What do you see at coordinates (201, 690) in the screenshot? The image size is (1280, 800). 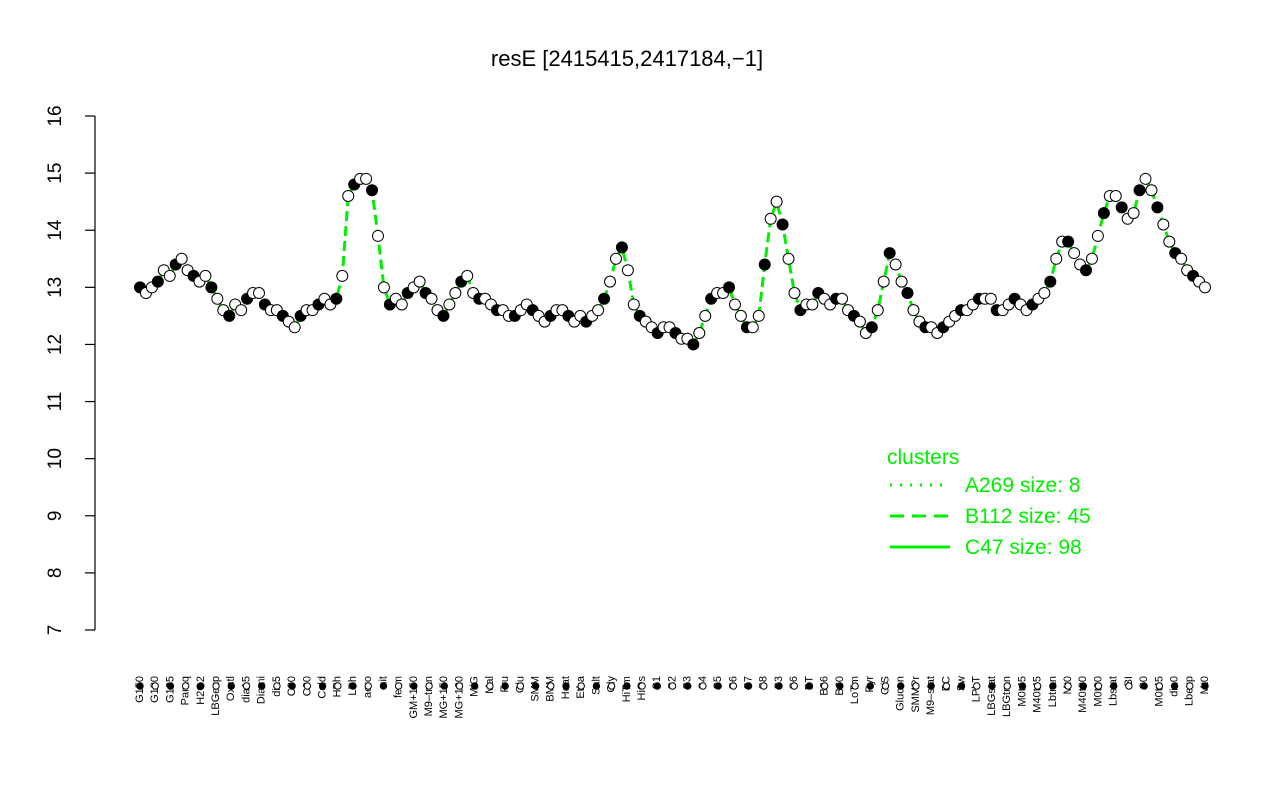 I see `x-tick-label: H2O2` at bounding box center [201, 690].